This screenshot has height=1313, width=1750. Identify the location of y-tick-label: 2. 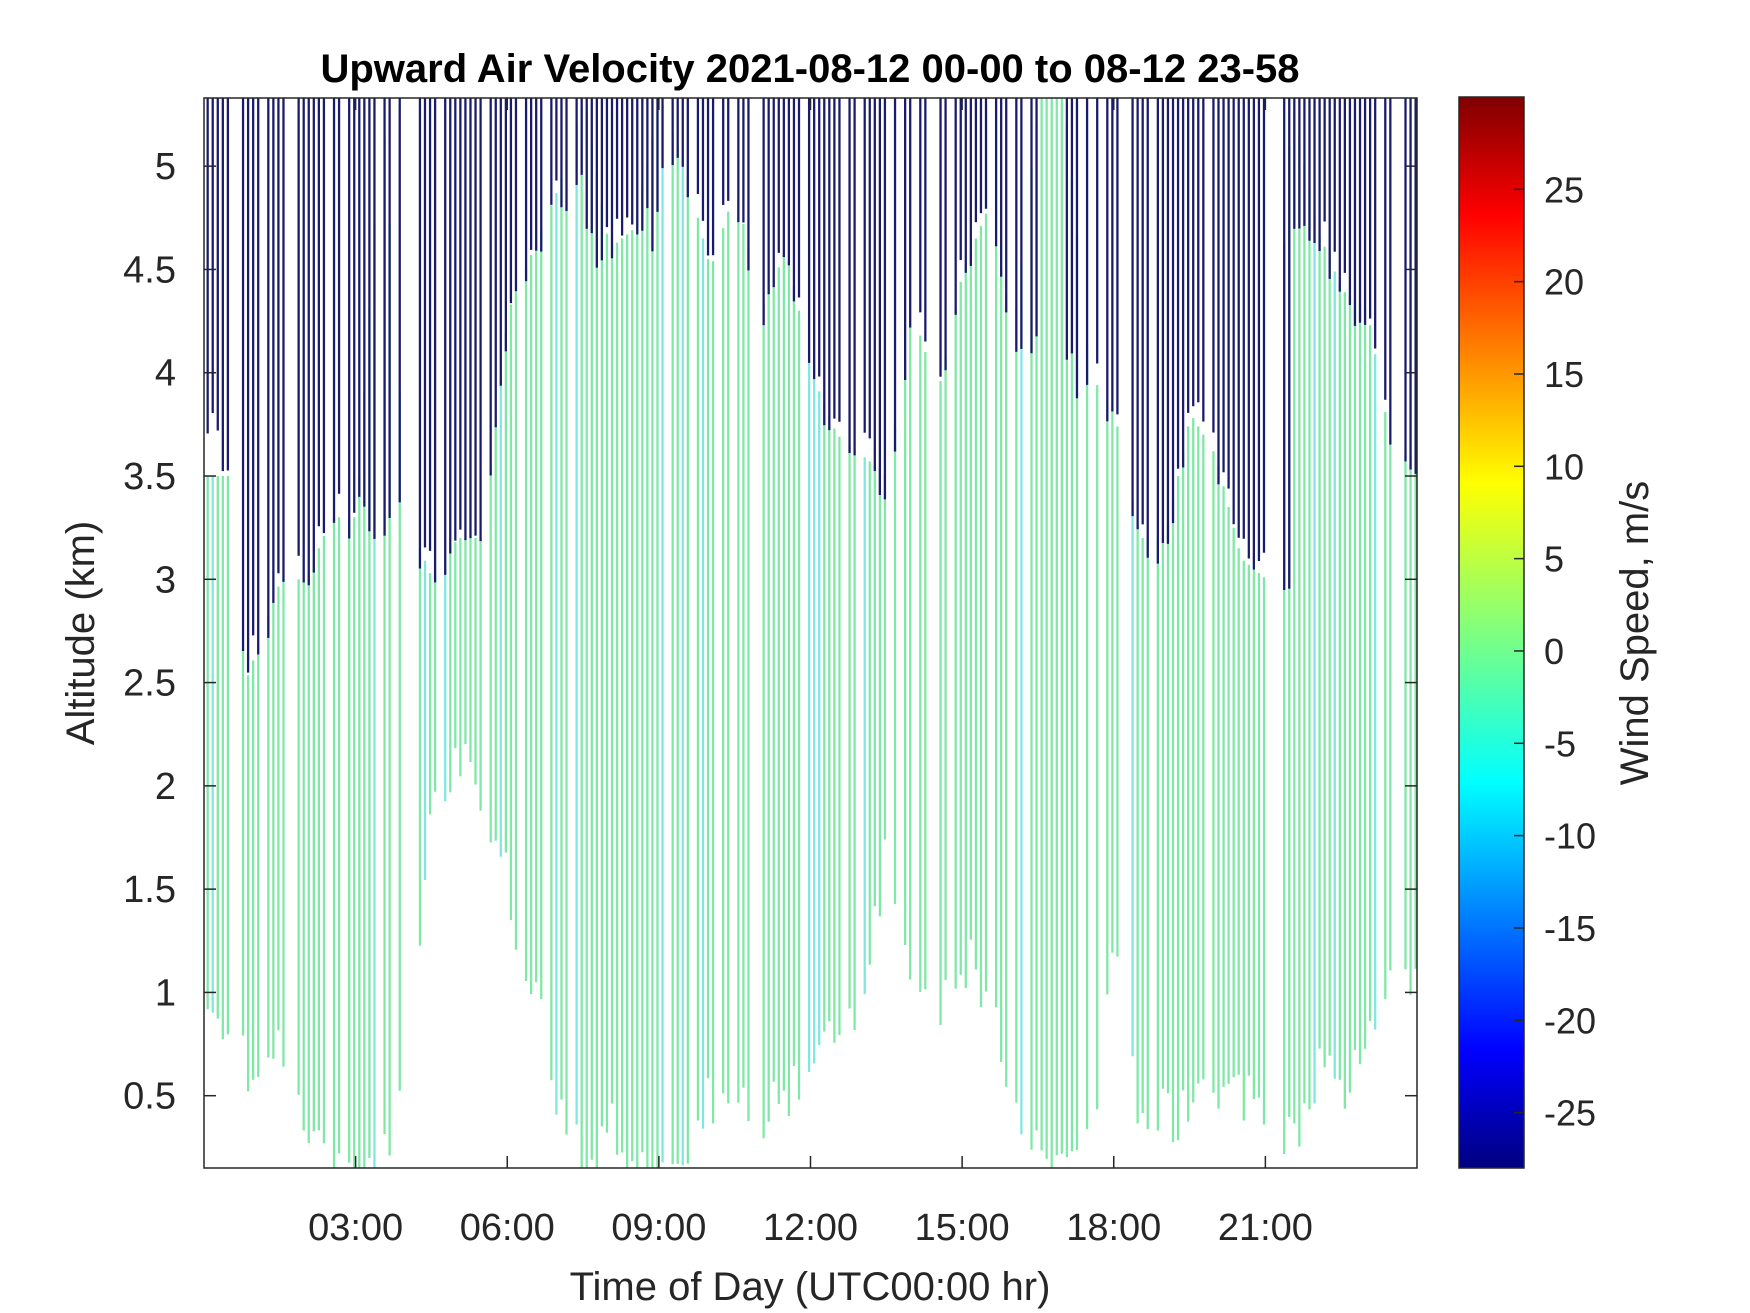
(165, 787).